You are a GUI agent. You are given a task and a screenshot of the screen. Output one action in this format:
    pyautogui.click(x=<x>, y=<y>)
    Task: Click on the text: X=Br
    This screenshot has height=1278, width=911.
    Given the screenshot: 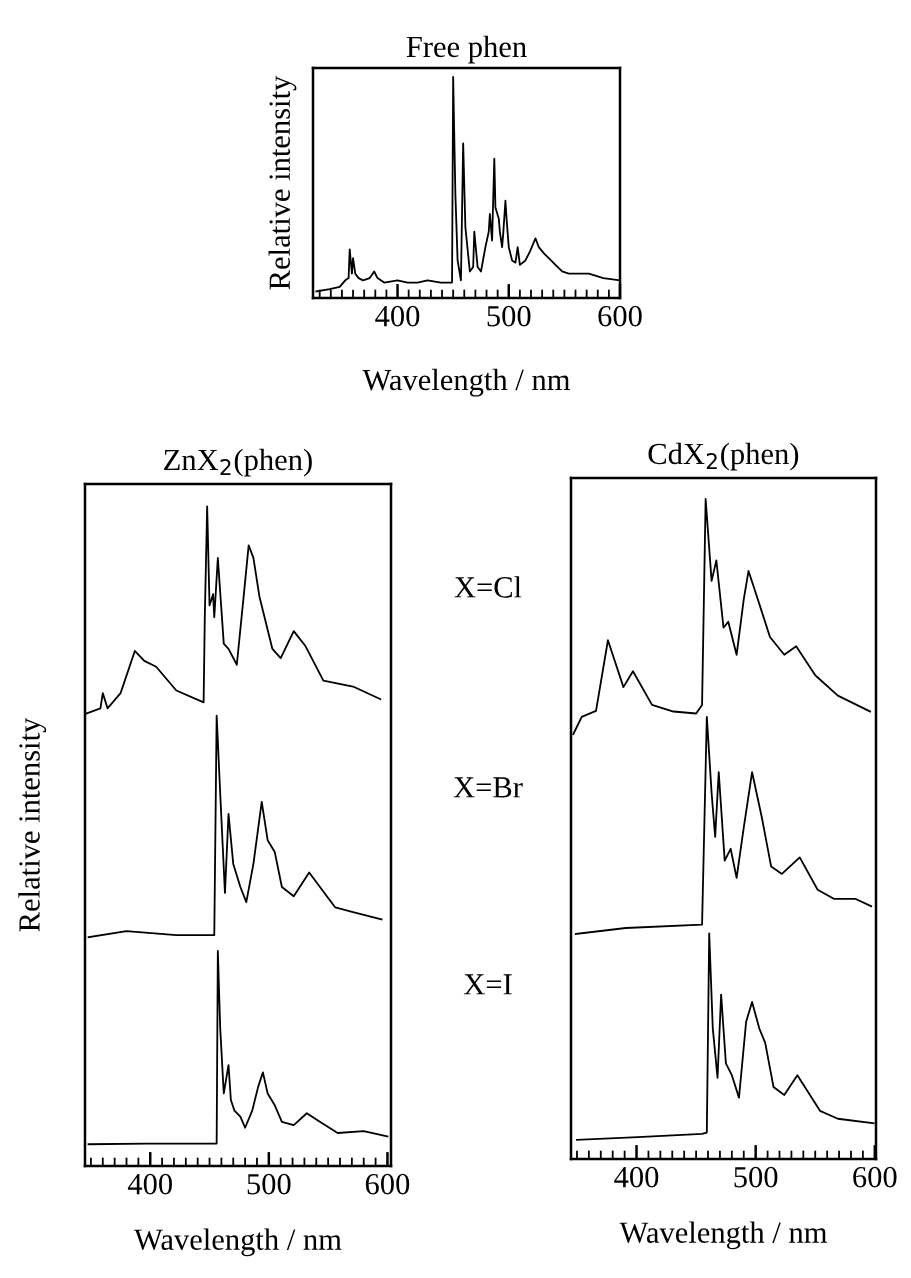 What is the action you would take?
    pyautogui.click(x=488, y=787)
    